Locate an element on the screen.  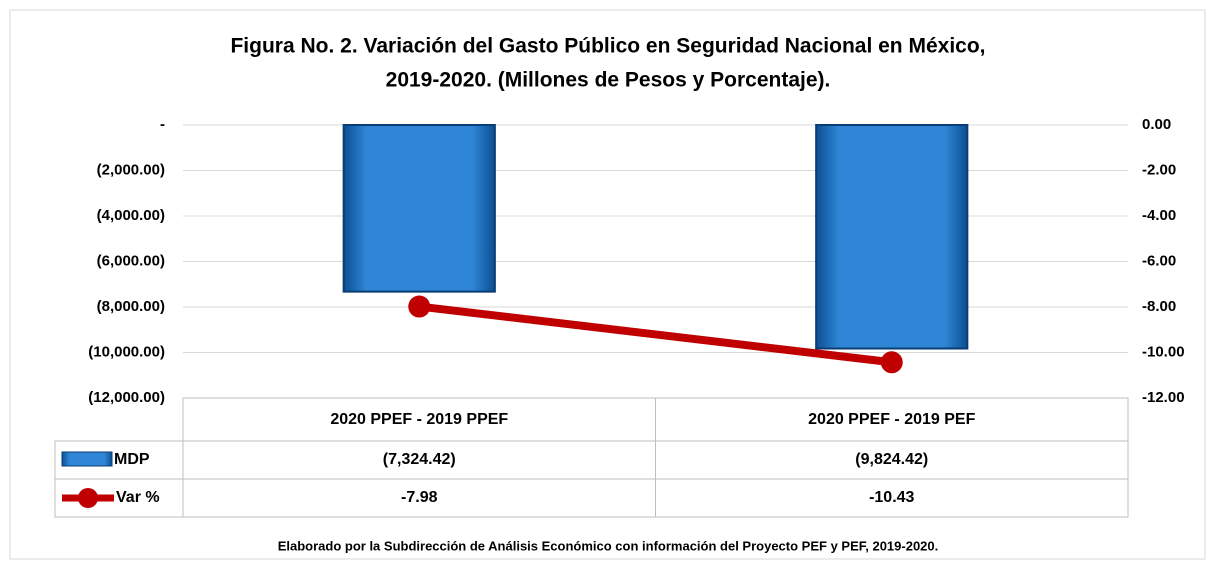
x-tick-label: 2020 PPEF - 2019 PEF is located at coordinates (891, 419).